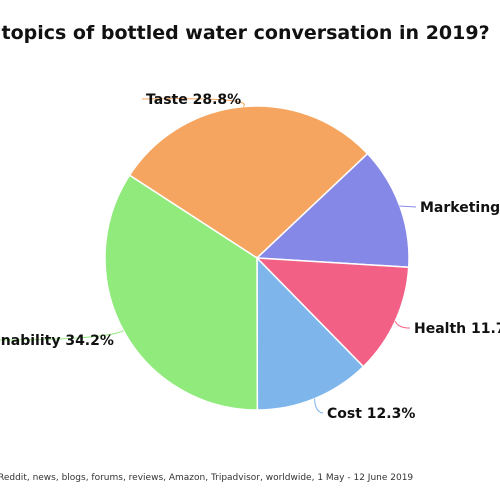 This screenshot has height=500, width=500. I want to click on pie-slice-taste, so click(248, 182).